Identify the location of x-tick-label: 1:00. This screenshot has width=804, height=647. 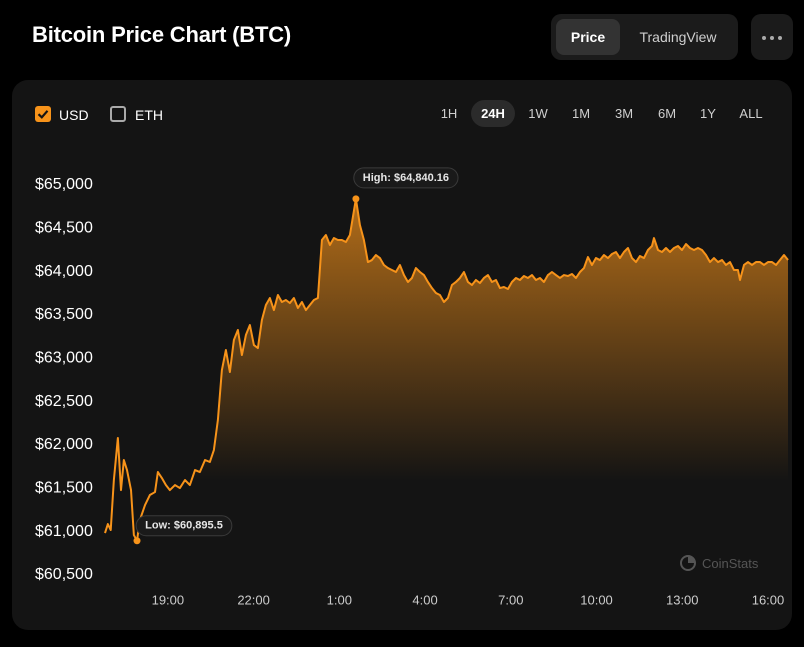
(339, 599).